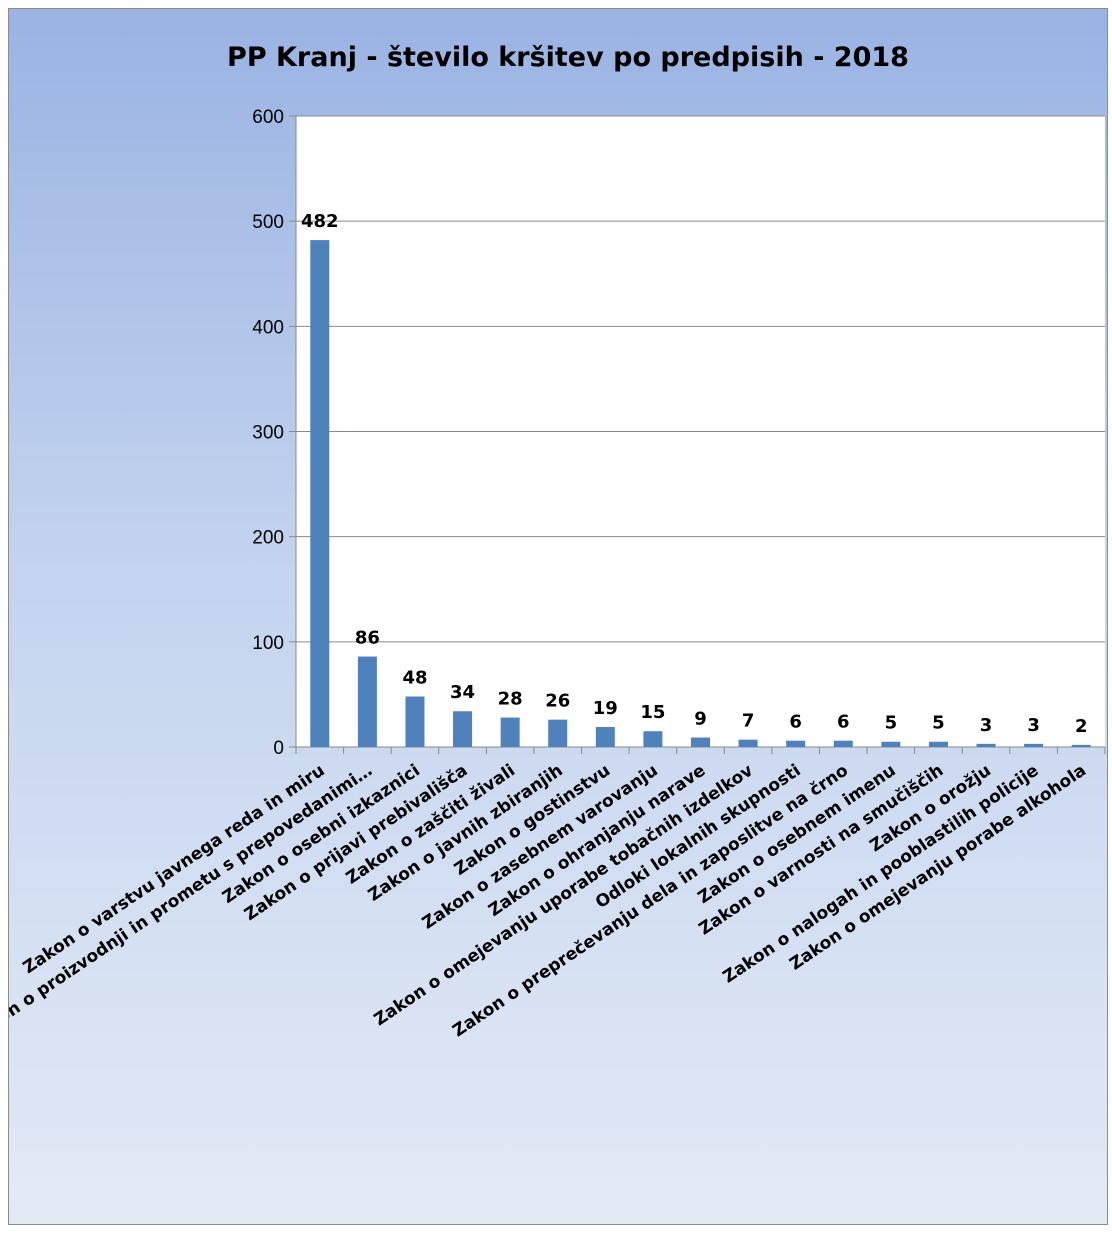 The image size is (1112, 1233). I want to click on data-label: 34, so click(462, 692).